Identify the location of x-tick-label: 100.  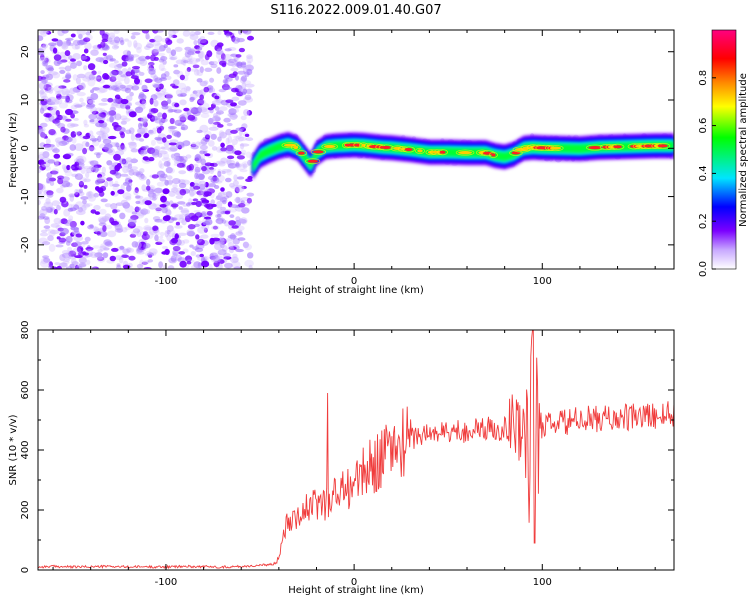
(542, 281).